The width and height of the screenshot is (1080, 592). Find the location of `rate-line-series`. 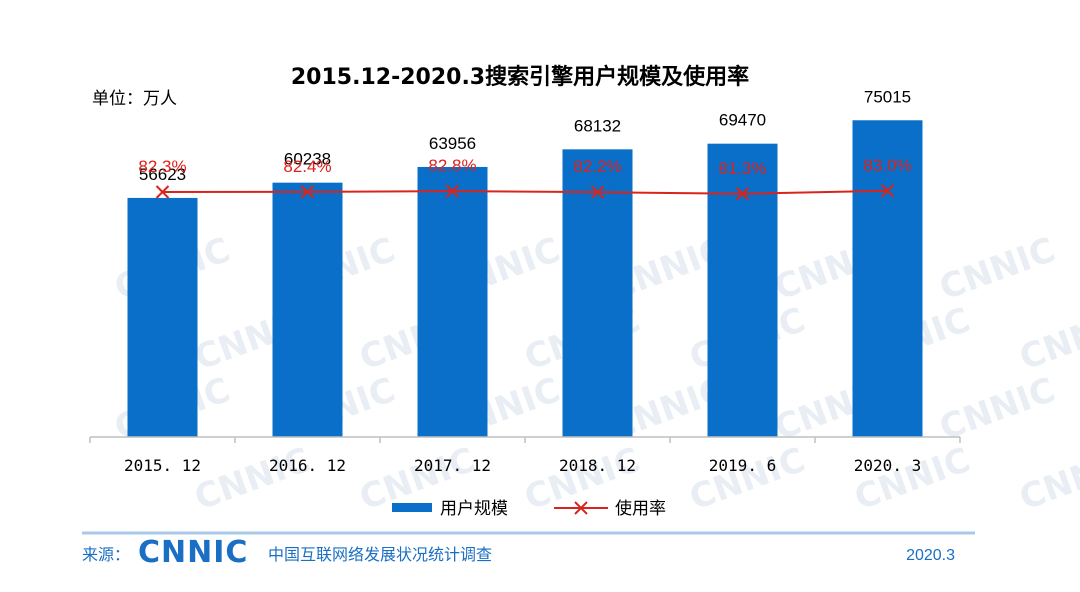

rate-line-series is located at coordinates (525, 192).